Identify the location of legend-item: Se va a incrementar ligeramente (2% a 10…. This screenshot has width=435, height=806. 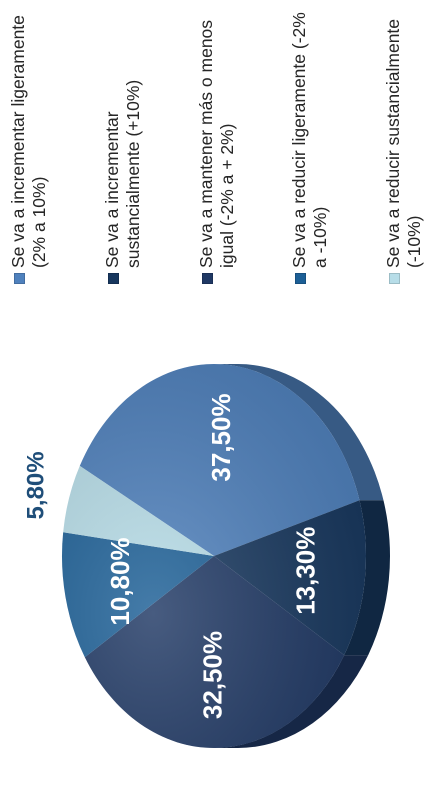
(29, 142).